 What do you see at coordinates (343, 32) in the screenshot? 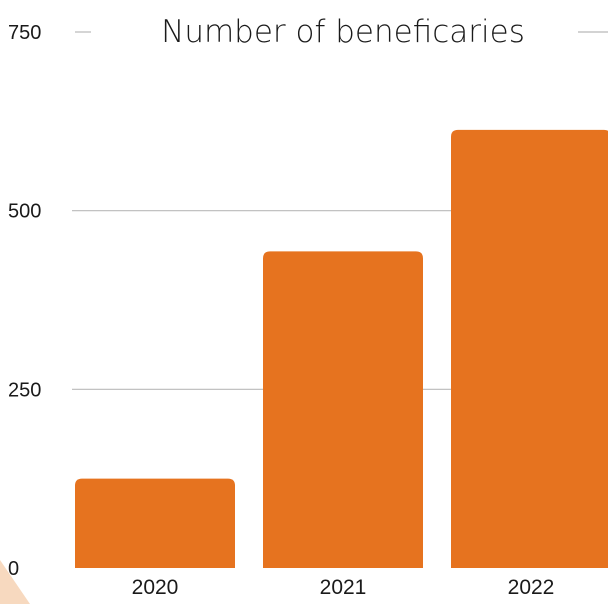
I see `chart-title: Number of beneficaries` at bounding box center [343, 32].